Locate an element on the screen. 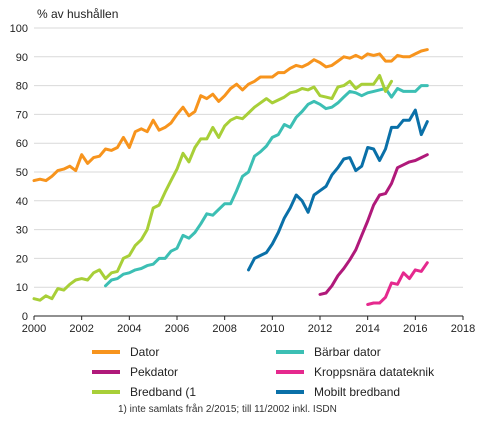  x-tick-label: 2014 is located at coordinates (367, 329).